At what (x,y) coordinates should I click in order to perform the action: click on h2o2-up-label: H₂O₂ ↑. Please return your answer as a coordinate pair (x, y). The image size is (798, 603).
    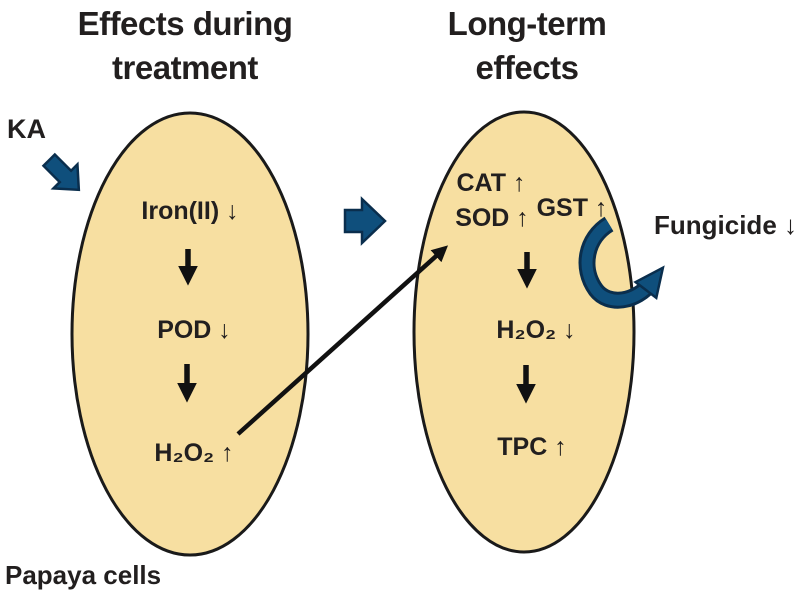
    Looking at the image, I should click on (194, 453).